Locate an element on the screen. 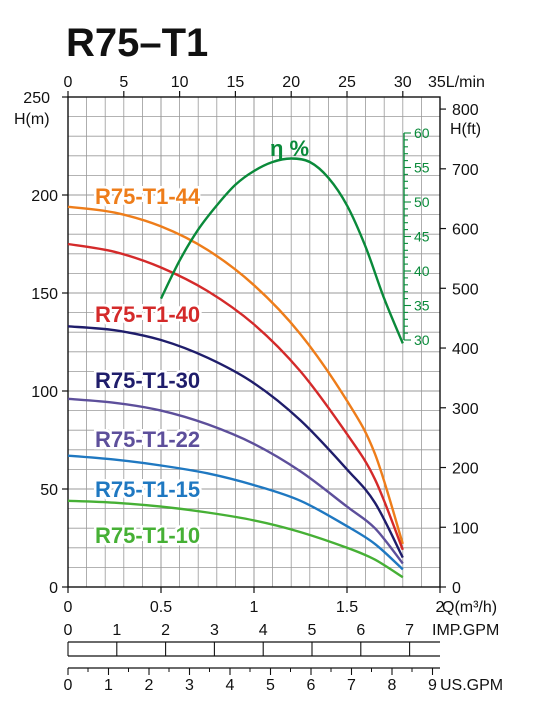 Image resolution: width=550 pixels, height=715 pixels. x-tick-label: 1 is located at coordinates (254, 607).